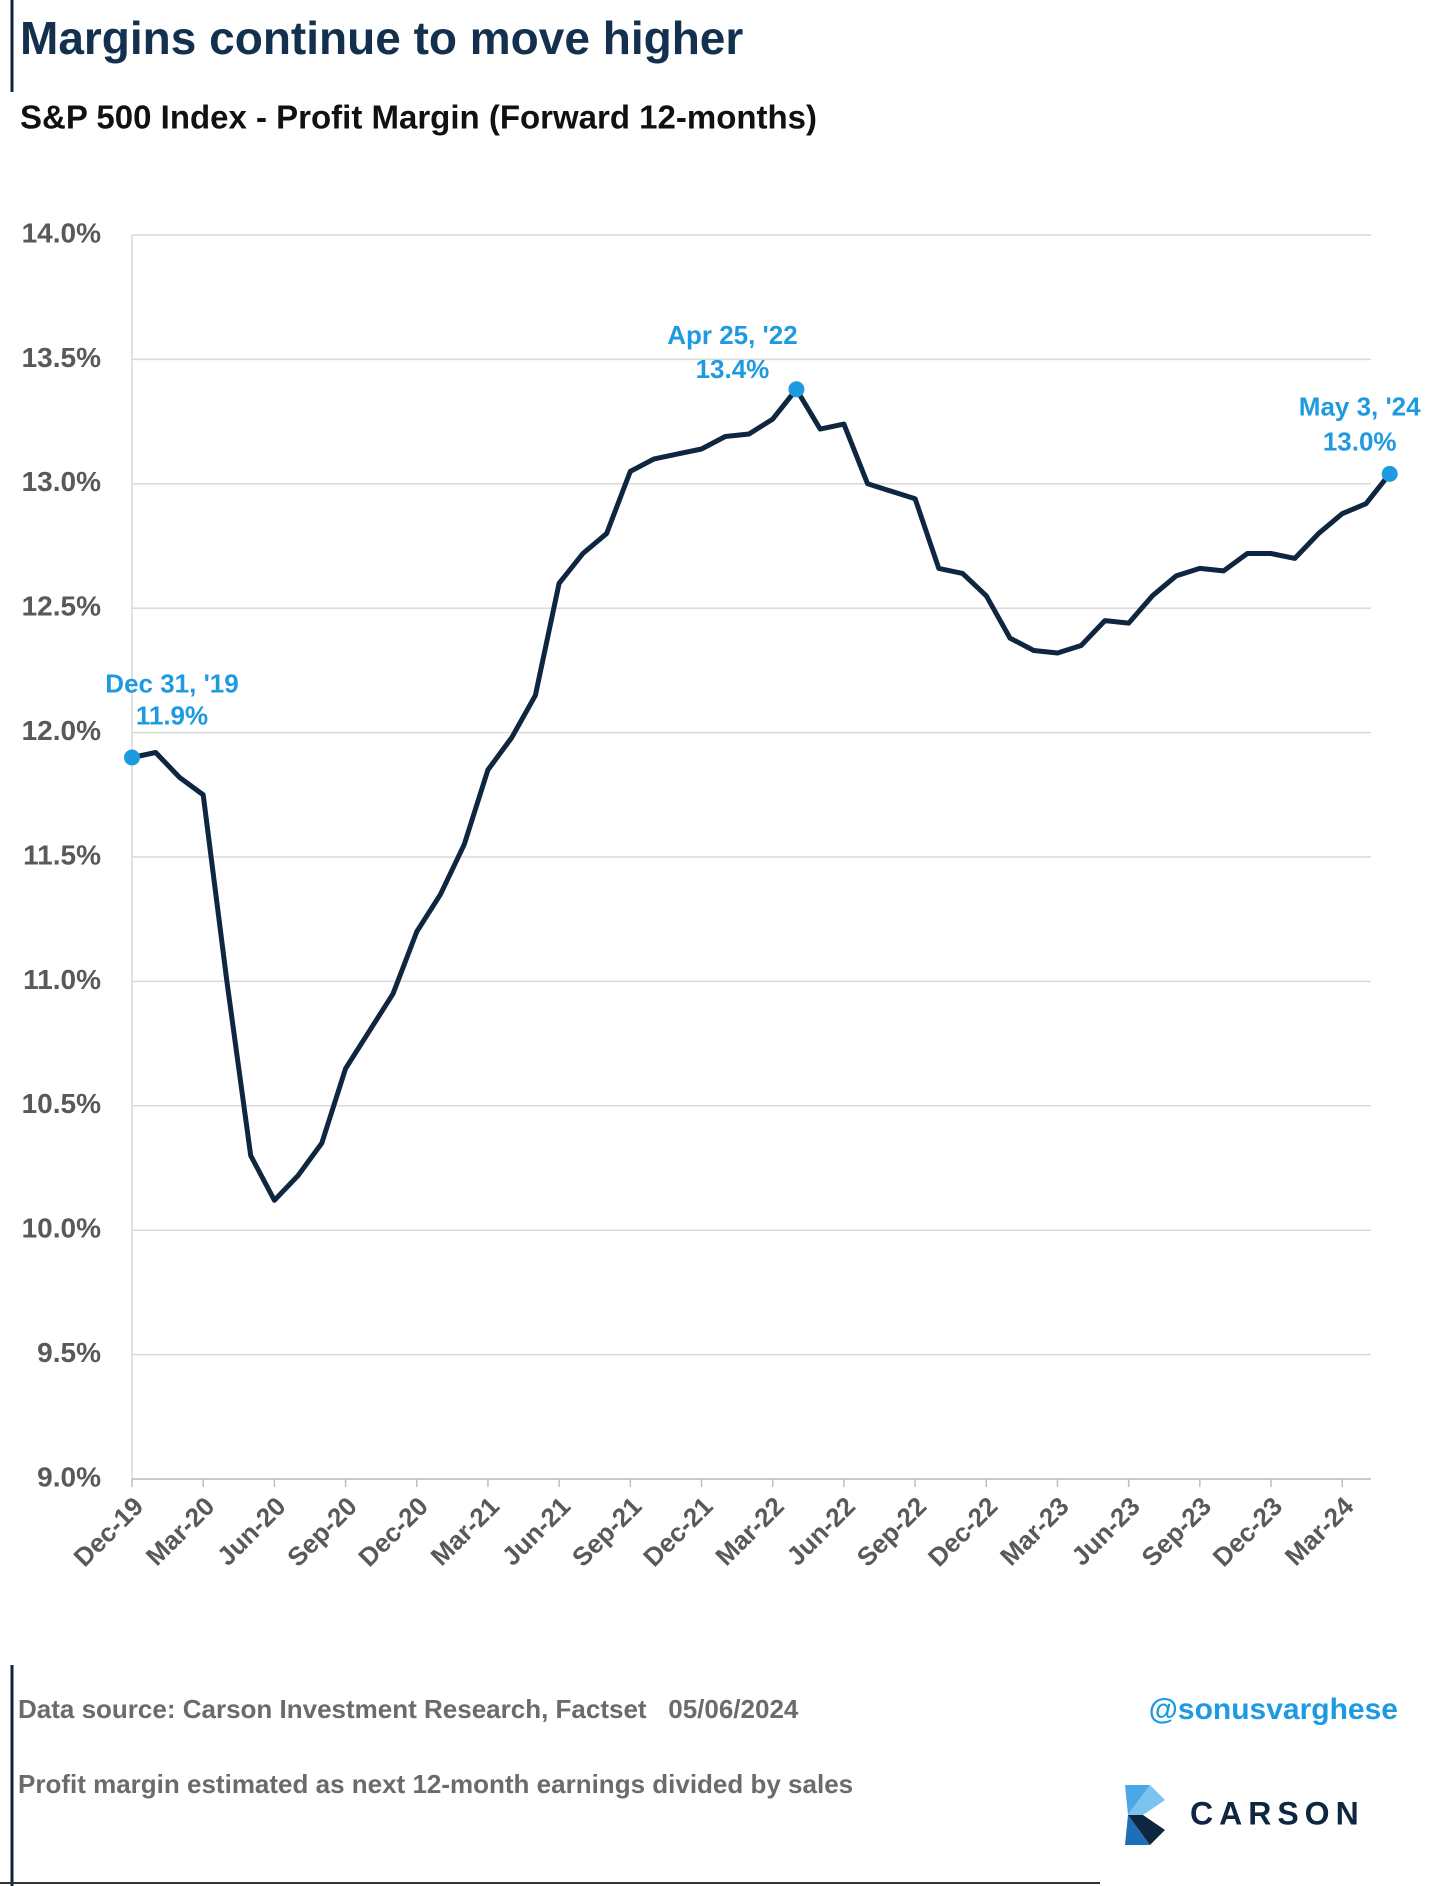 The height and width of the screenshot is (1886, 1430). I want to click on annotation-value: 11.9%, so click(172, 715).